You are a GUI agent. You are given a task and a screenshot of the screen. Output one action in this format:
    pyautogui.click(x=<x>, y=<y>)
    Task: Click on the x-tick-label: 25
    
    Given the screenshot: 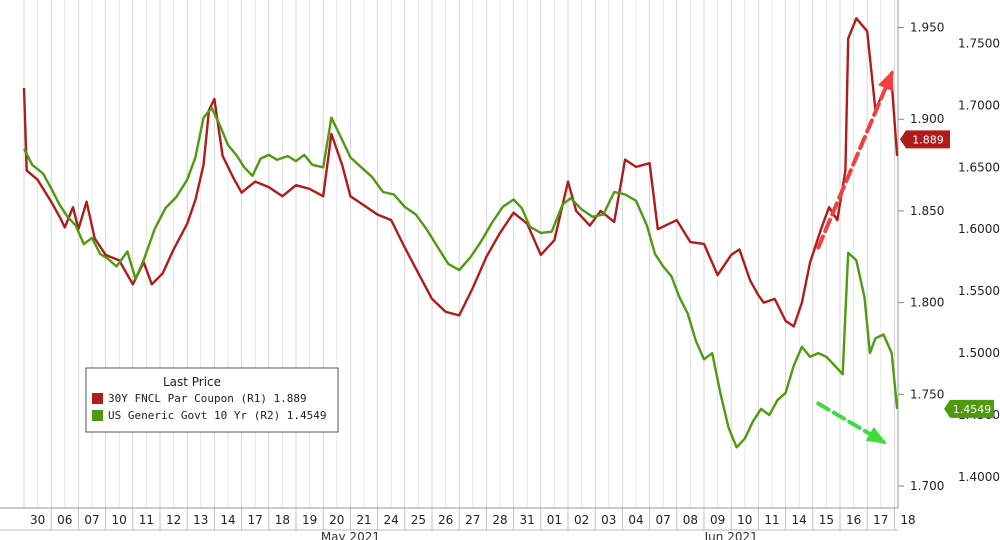 What is the action you would take?
    pyautogui.click(x=418, y=520)
    